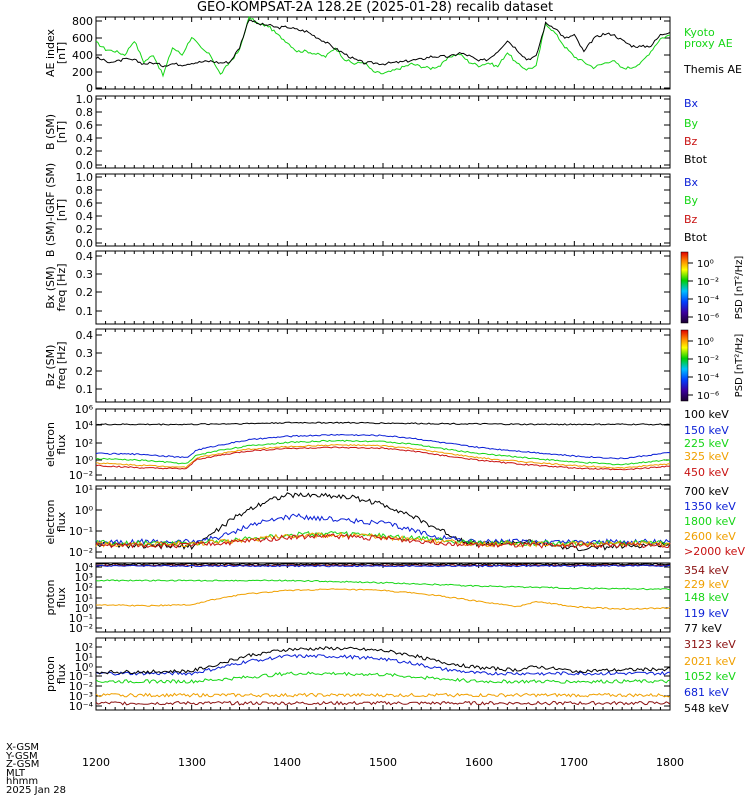 This screenshot has height=800, width=750. What do you see at coordinates (50, 132) in the screenshot?
I see `y-axis-label: B (SM)` at bounding box center [50, 132].